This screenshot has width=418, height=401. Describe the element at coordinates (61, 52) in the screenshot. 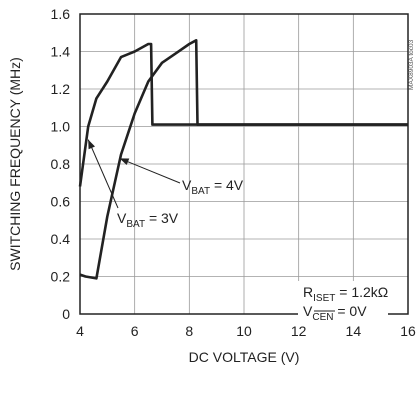

I see `y-tick-label: 1.4` at that location.